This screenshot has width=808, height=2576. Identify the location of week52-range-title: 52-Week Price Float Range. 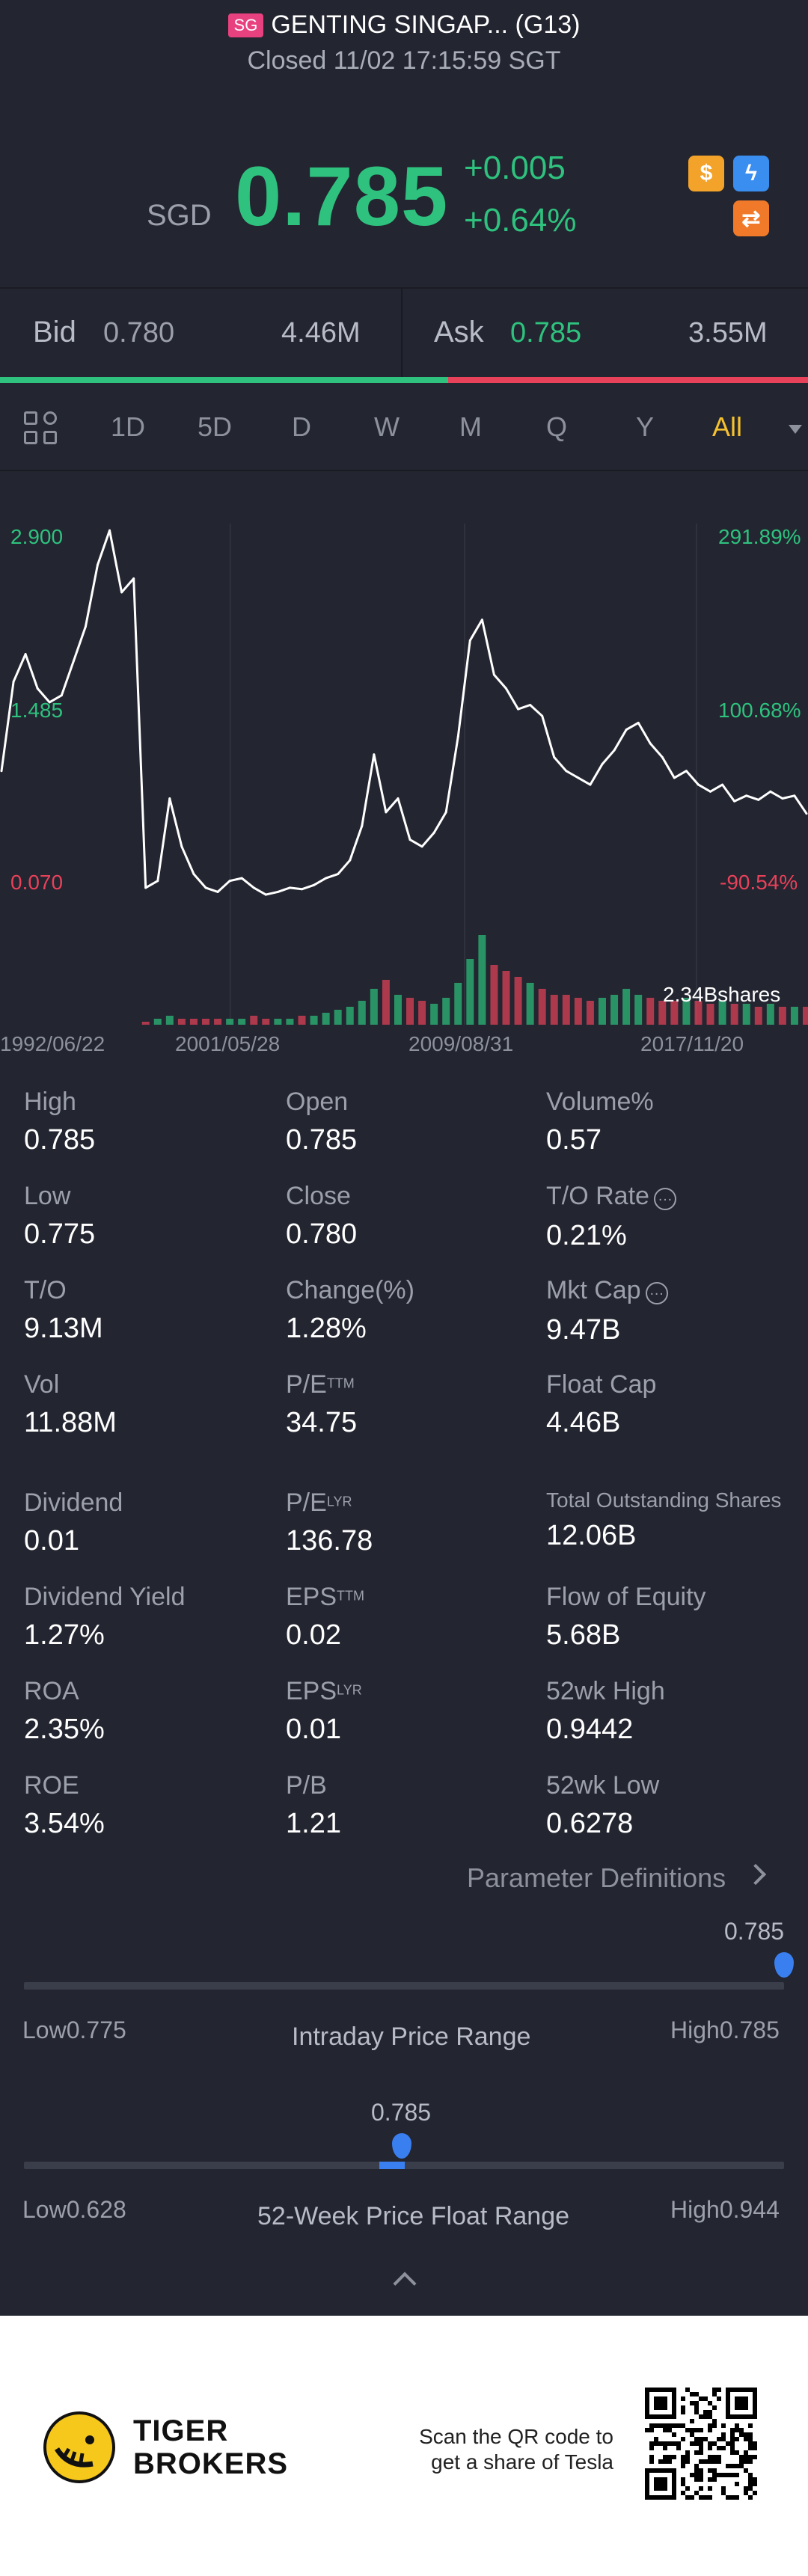
(413, 2216).